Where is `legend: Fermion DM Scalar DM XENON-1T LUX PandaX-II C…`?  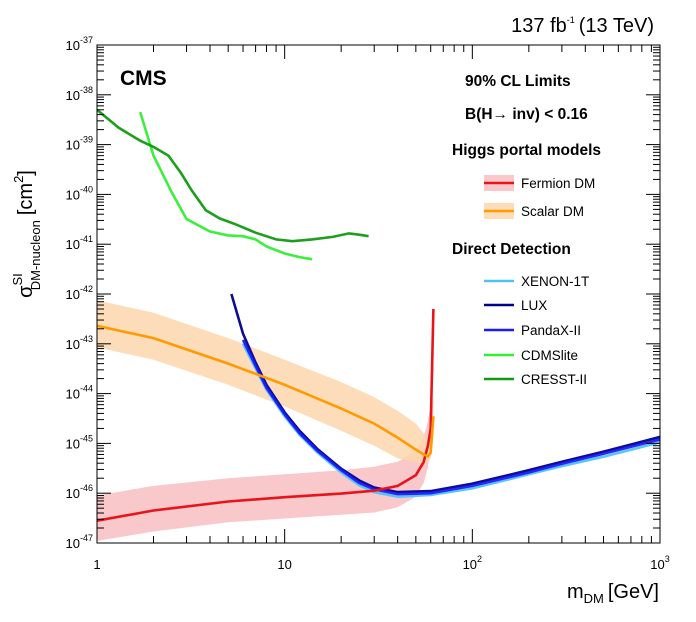
legend: Fermion DM Scalar DM XENON-1T LUX PandaX-II C… is located at coordinates (539, 281).